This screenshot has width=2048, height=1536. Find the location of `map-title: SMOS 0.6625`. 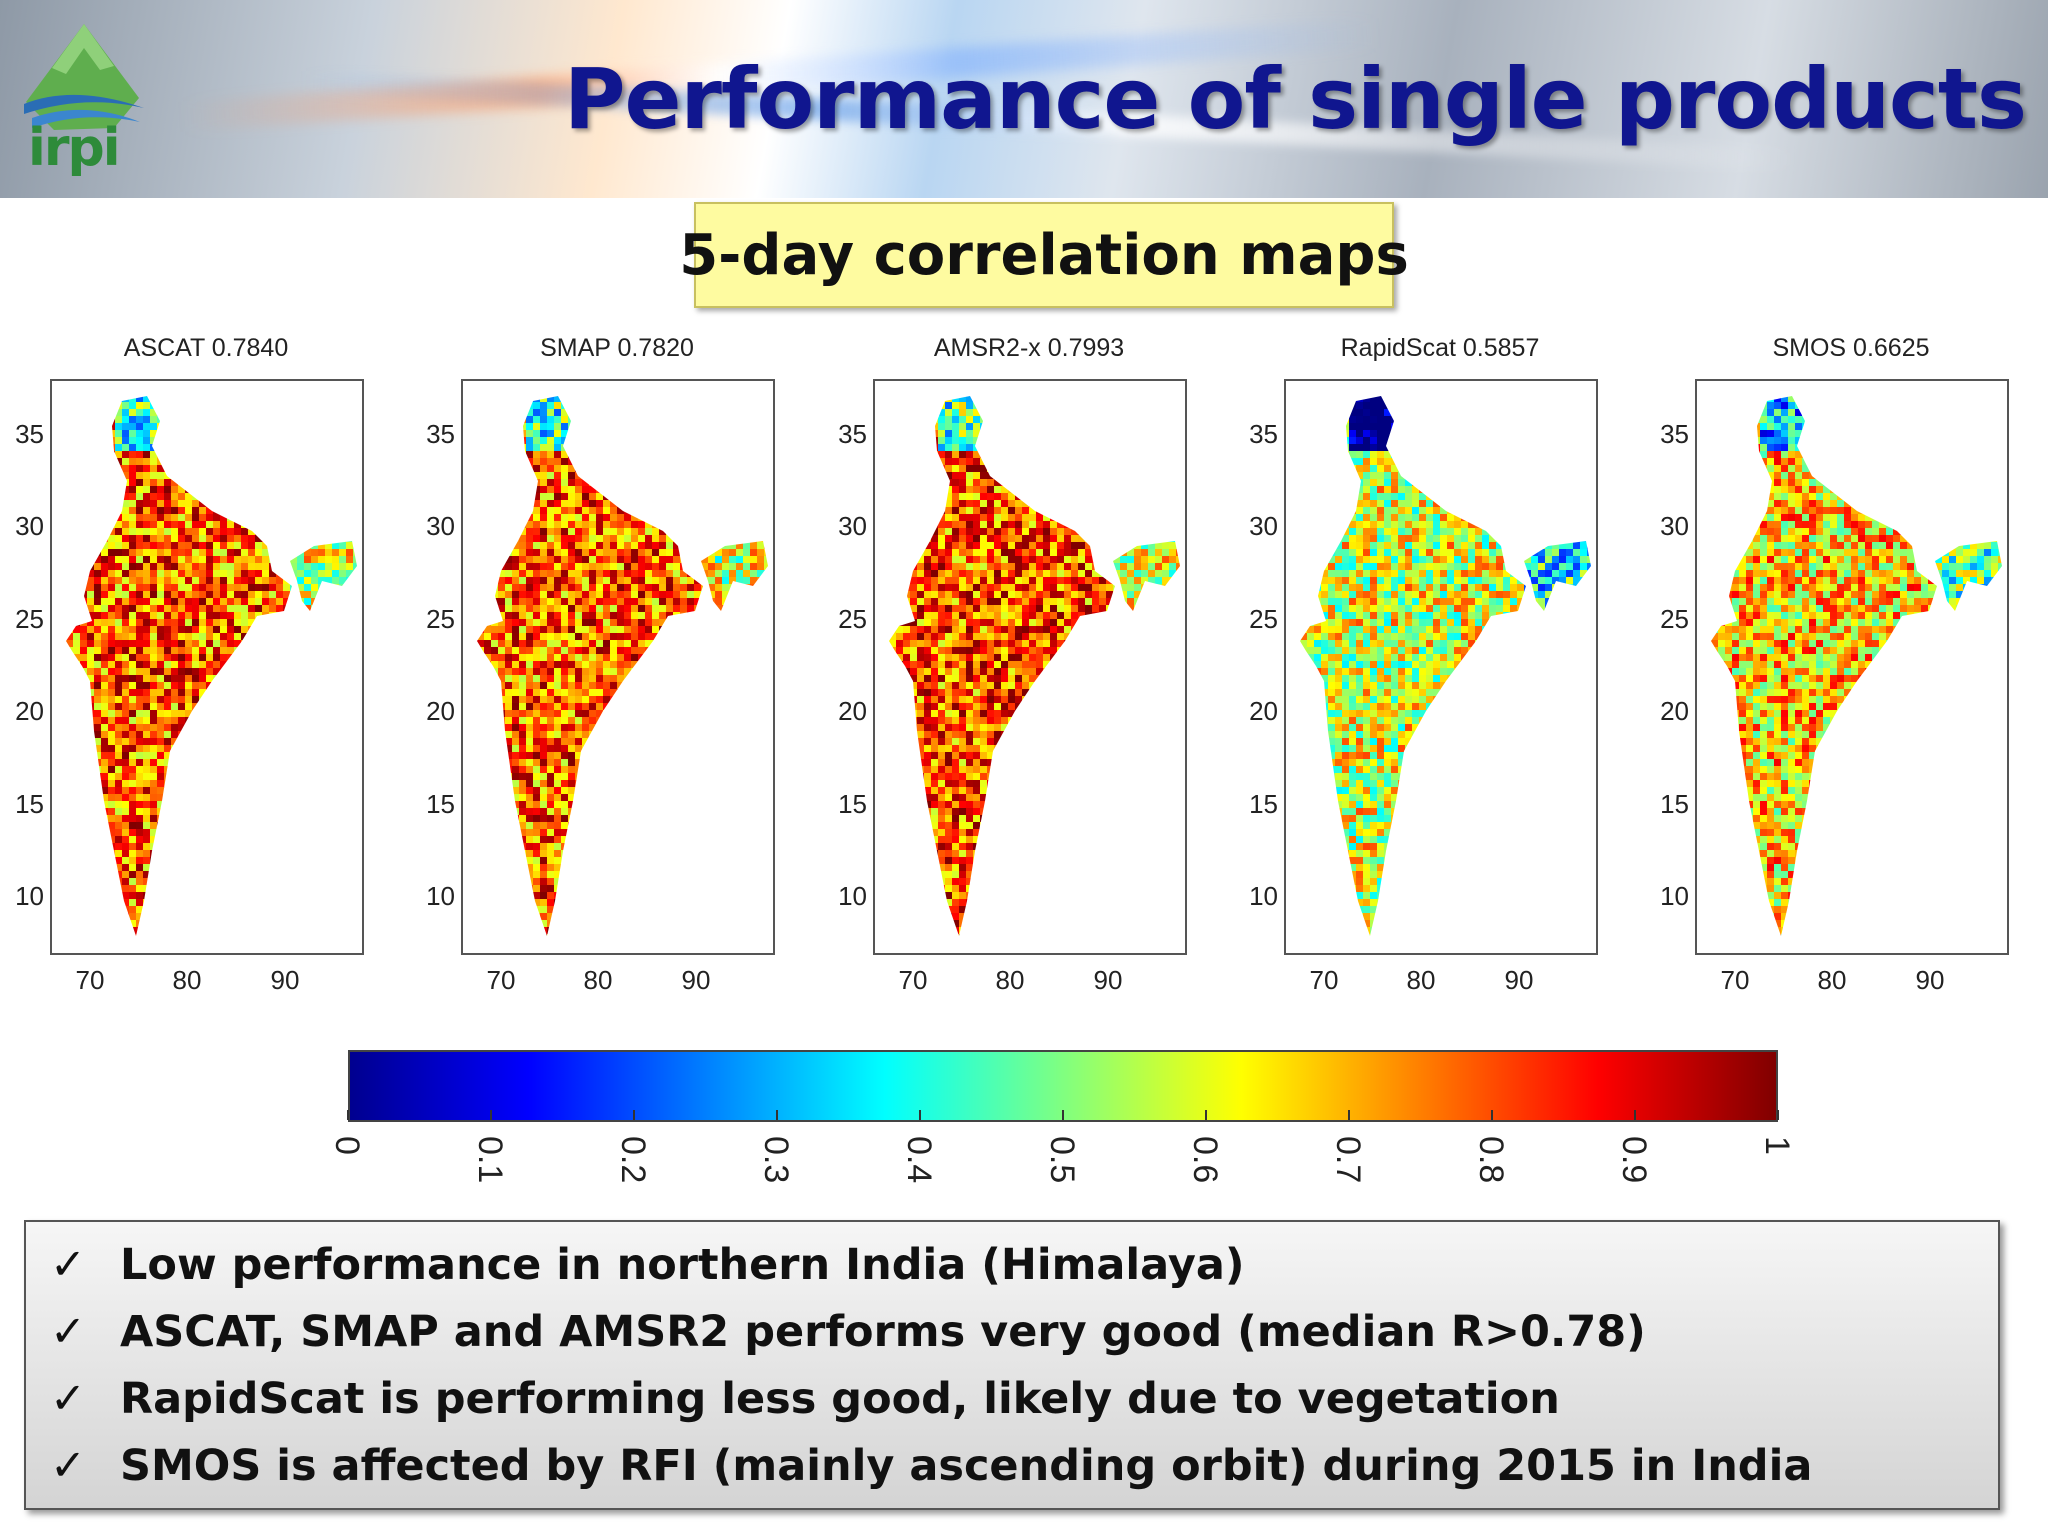

map-title: SMOS 0.6625 is located at coordinates (1851, 348).